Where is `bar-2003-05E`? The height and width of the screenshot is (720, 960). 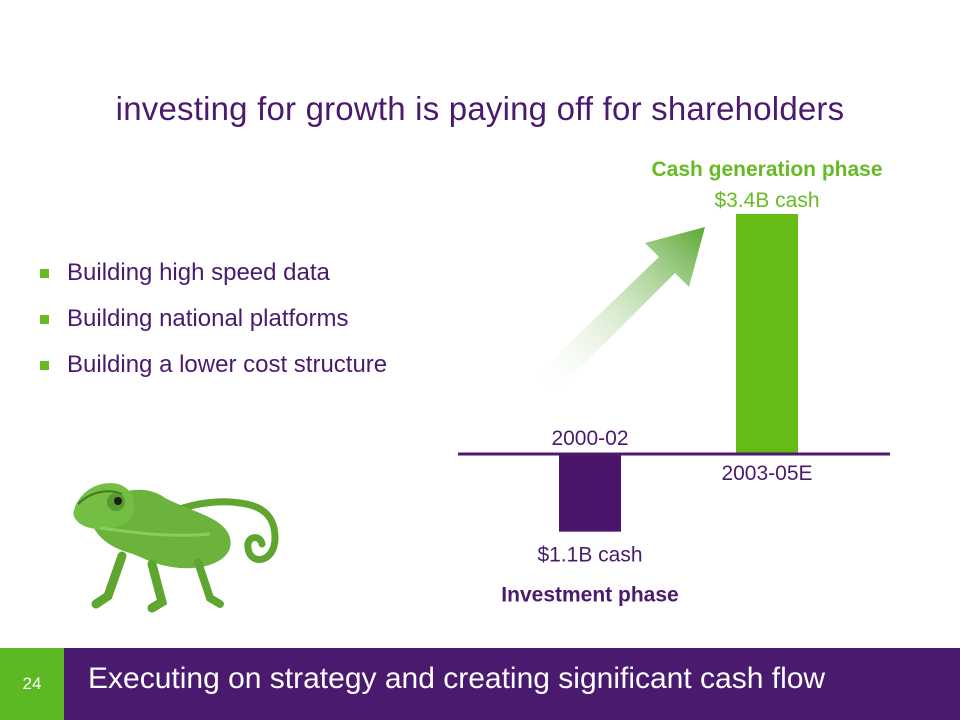 bar-2003-05E is located at coordinates (767, 334).